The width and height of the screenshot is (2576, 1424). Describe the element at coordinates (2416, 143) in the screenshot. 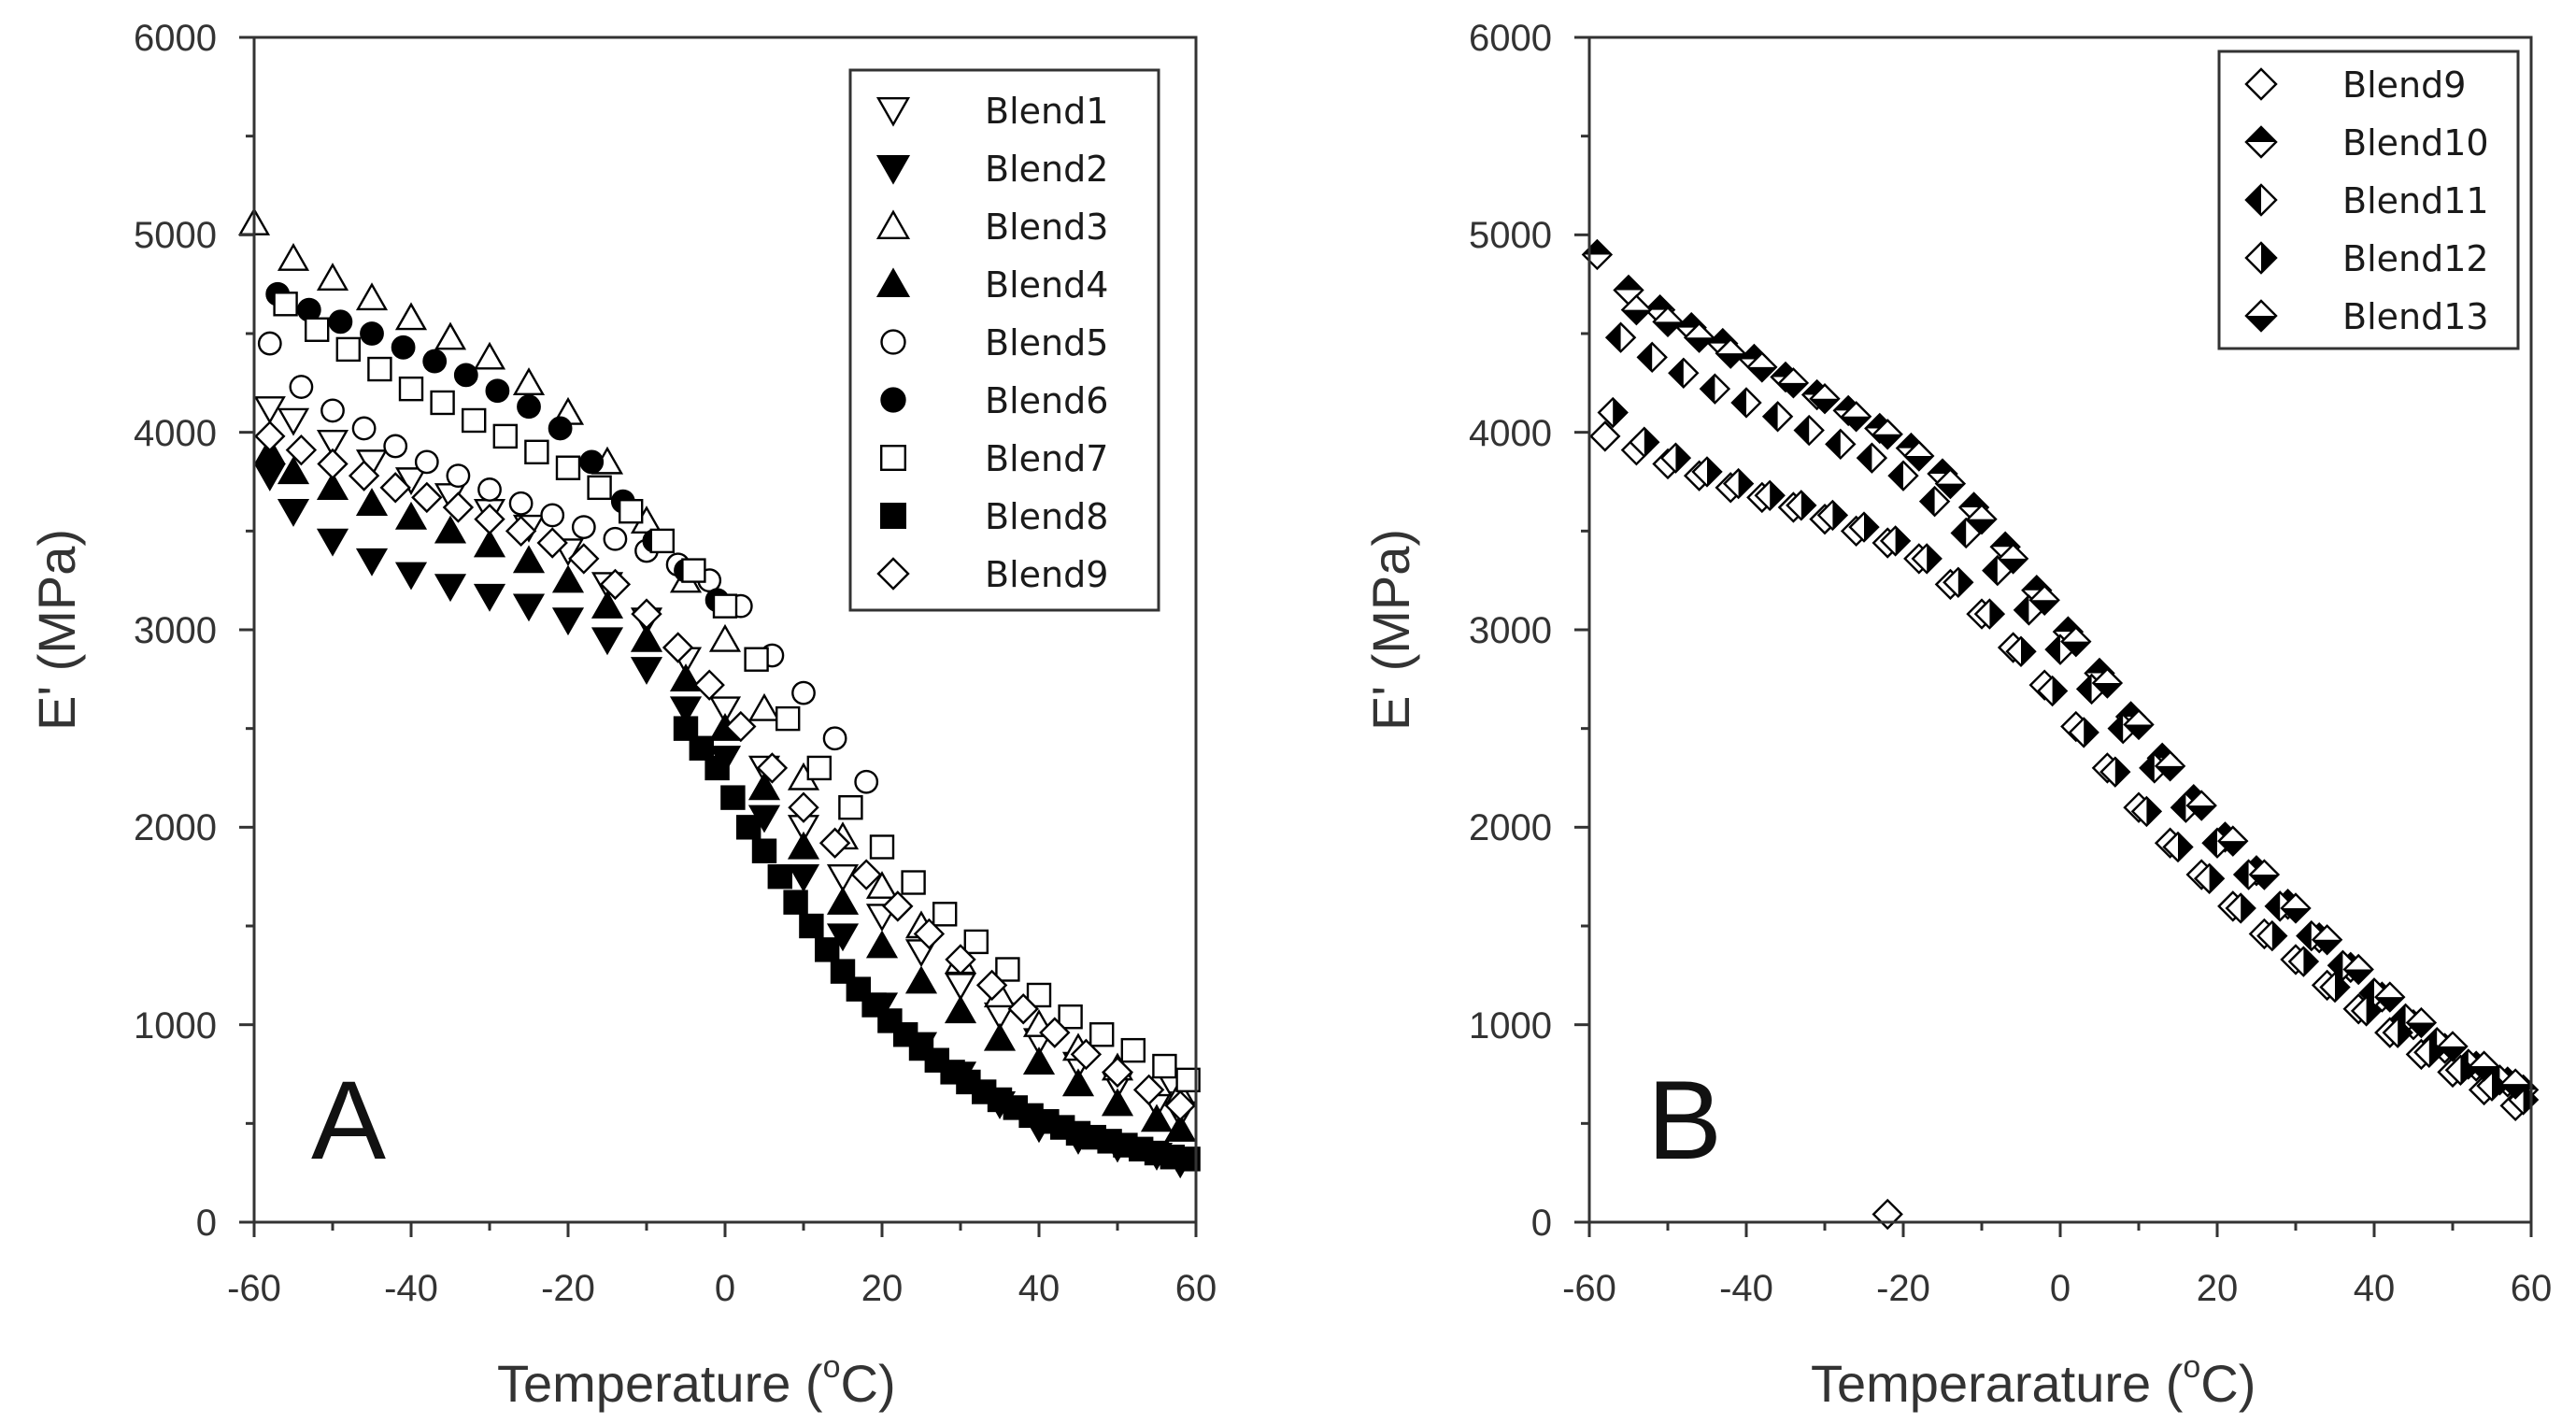

I see `panel-b-legend-label: Blend10` at that location.